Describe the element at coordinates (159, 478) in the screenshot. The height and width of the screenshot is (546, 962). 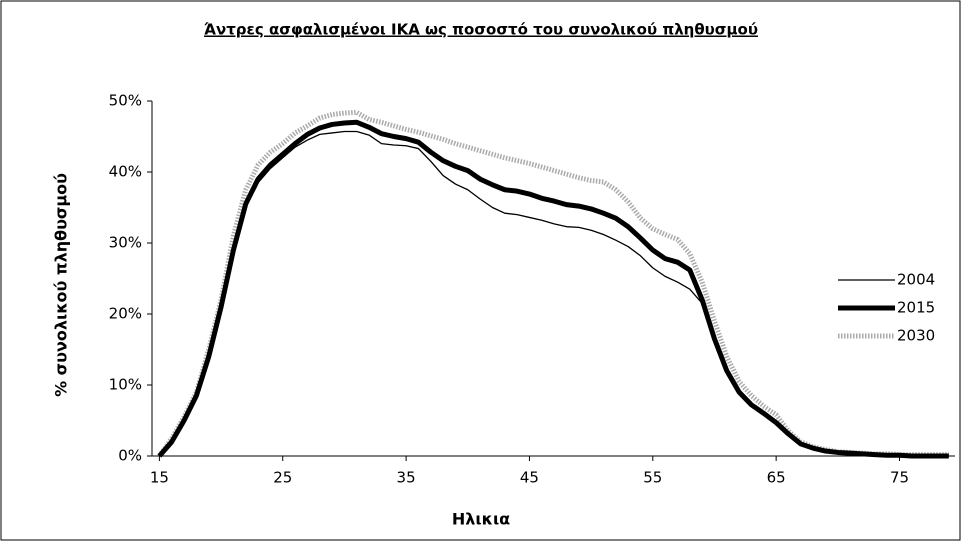
I see `x-tick-label: 15` at that location.